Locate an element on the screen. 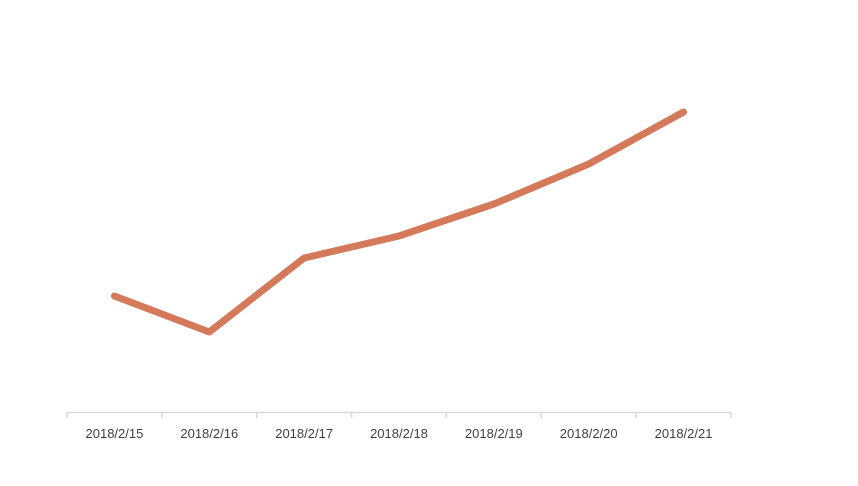 The image size is (858, 486). x-tick-label: 2018/2/16 is located at coordinates (209, 433).